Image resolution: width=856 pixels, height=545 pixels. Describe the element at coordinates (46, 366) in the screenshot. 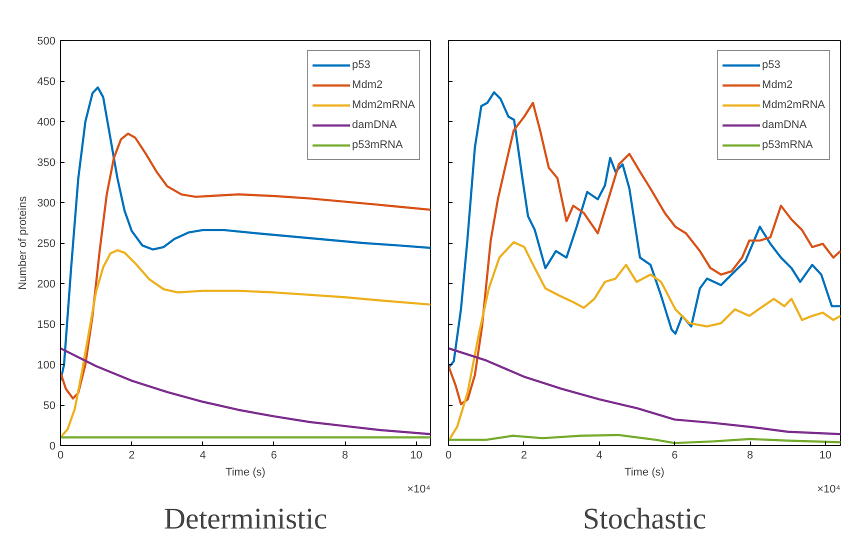

I see `y-tick-label: 100` at that location.